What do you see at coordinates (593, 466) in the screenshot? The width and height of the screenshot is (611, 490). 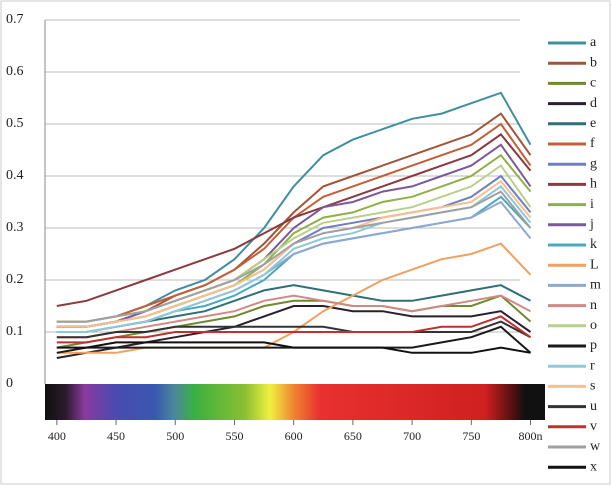 I see `legend-label: x` at bounding box center [593, 466].